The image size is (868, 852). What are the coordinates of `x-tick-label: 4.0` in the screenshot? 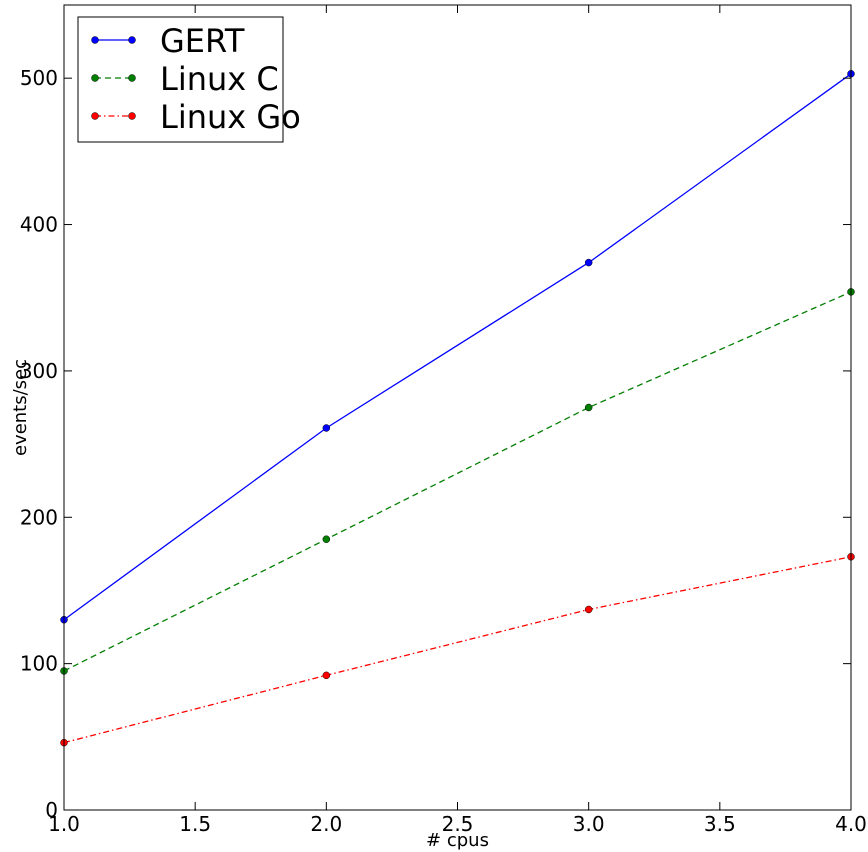 It's located at (851, 824).